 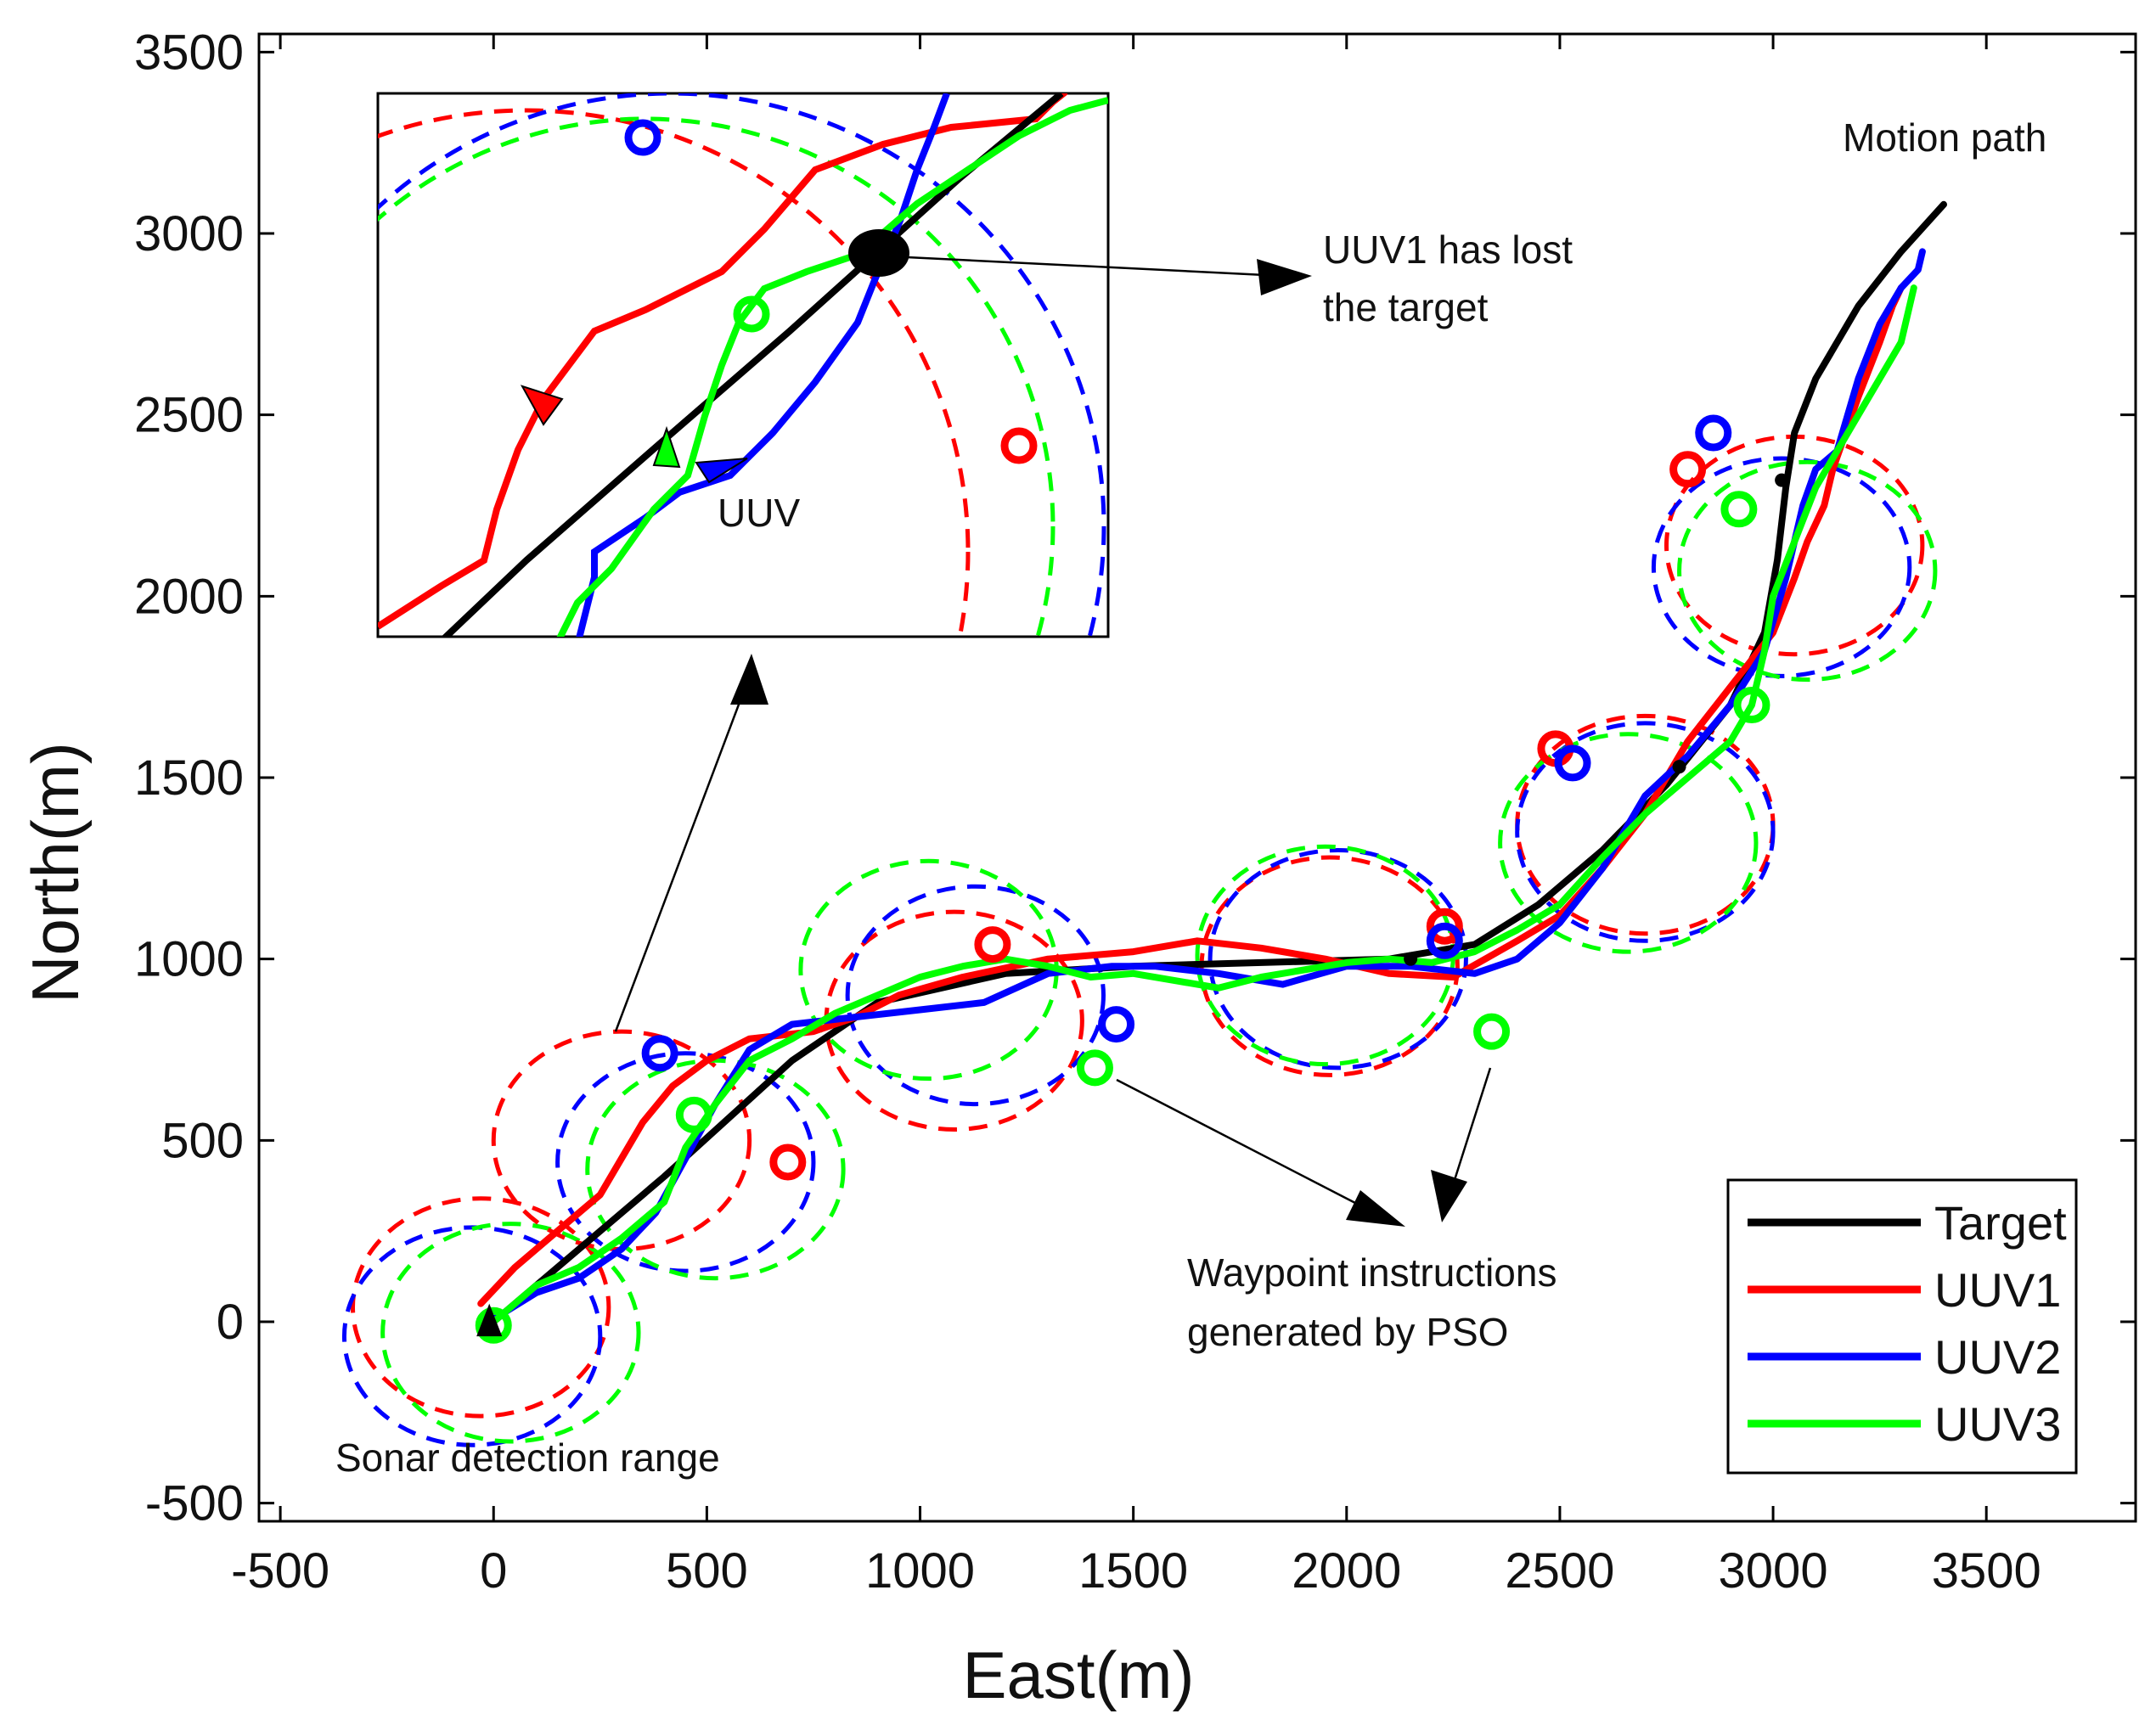 I want to click on y-tick-label: 1000, so click(x=189, y=960).